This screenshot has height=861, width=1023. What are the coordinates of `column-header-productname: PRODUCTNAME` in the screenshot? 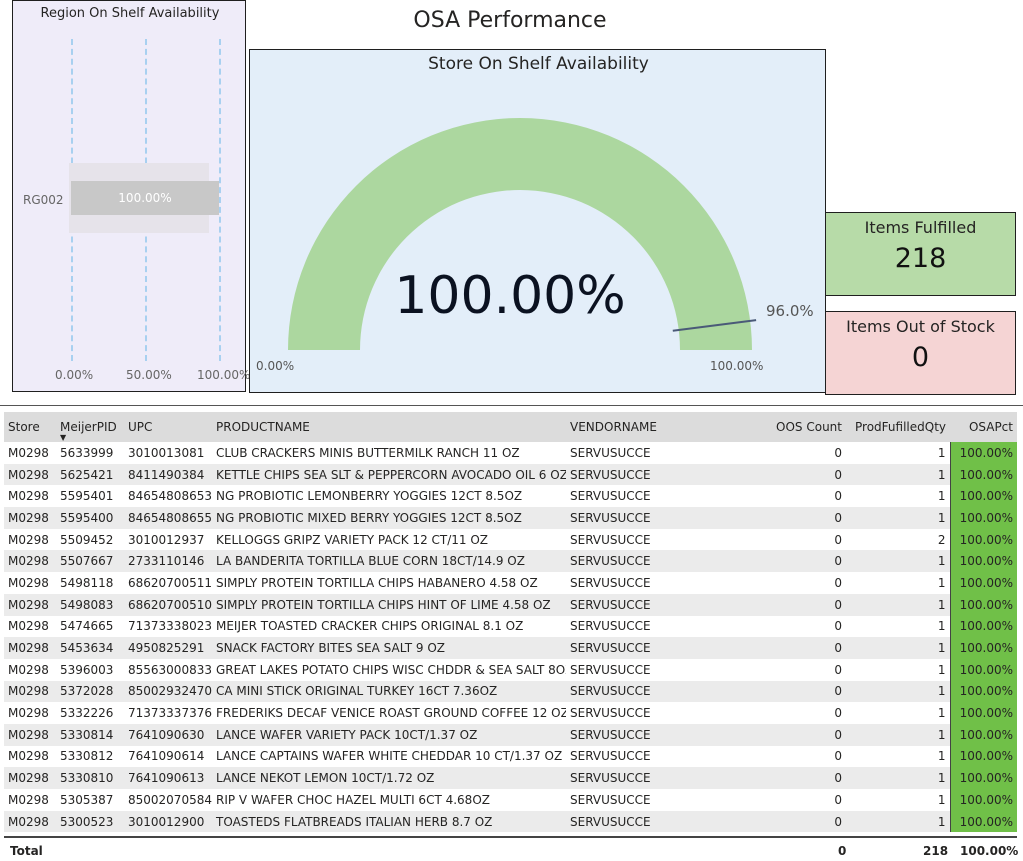 It's located at (389, 427).